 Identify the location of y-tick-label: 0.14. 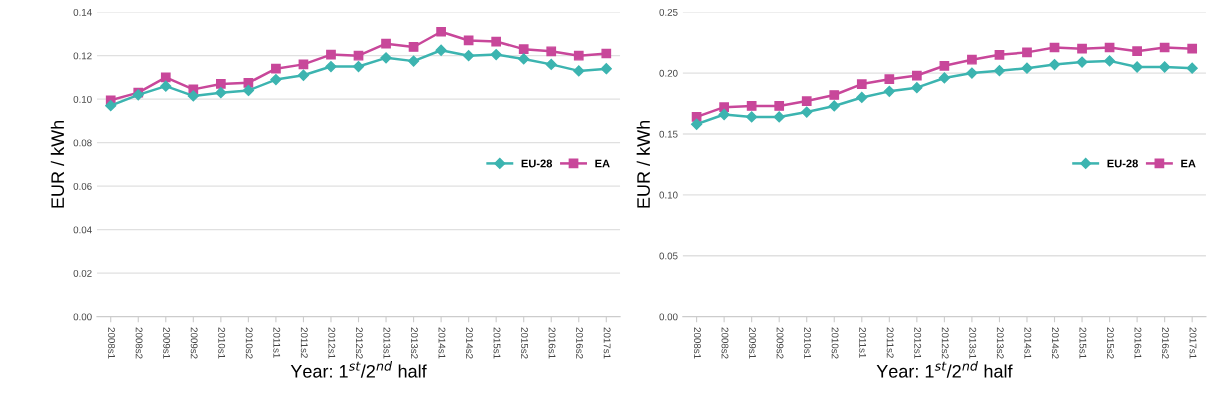
(82, 12).